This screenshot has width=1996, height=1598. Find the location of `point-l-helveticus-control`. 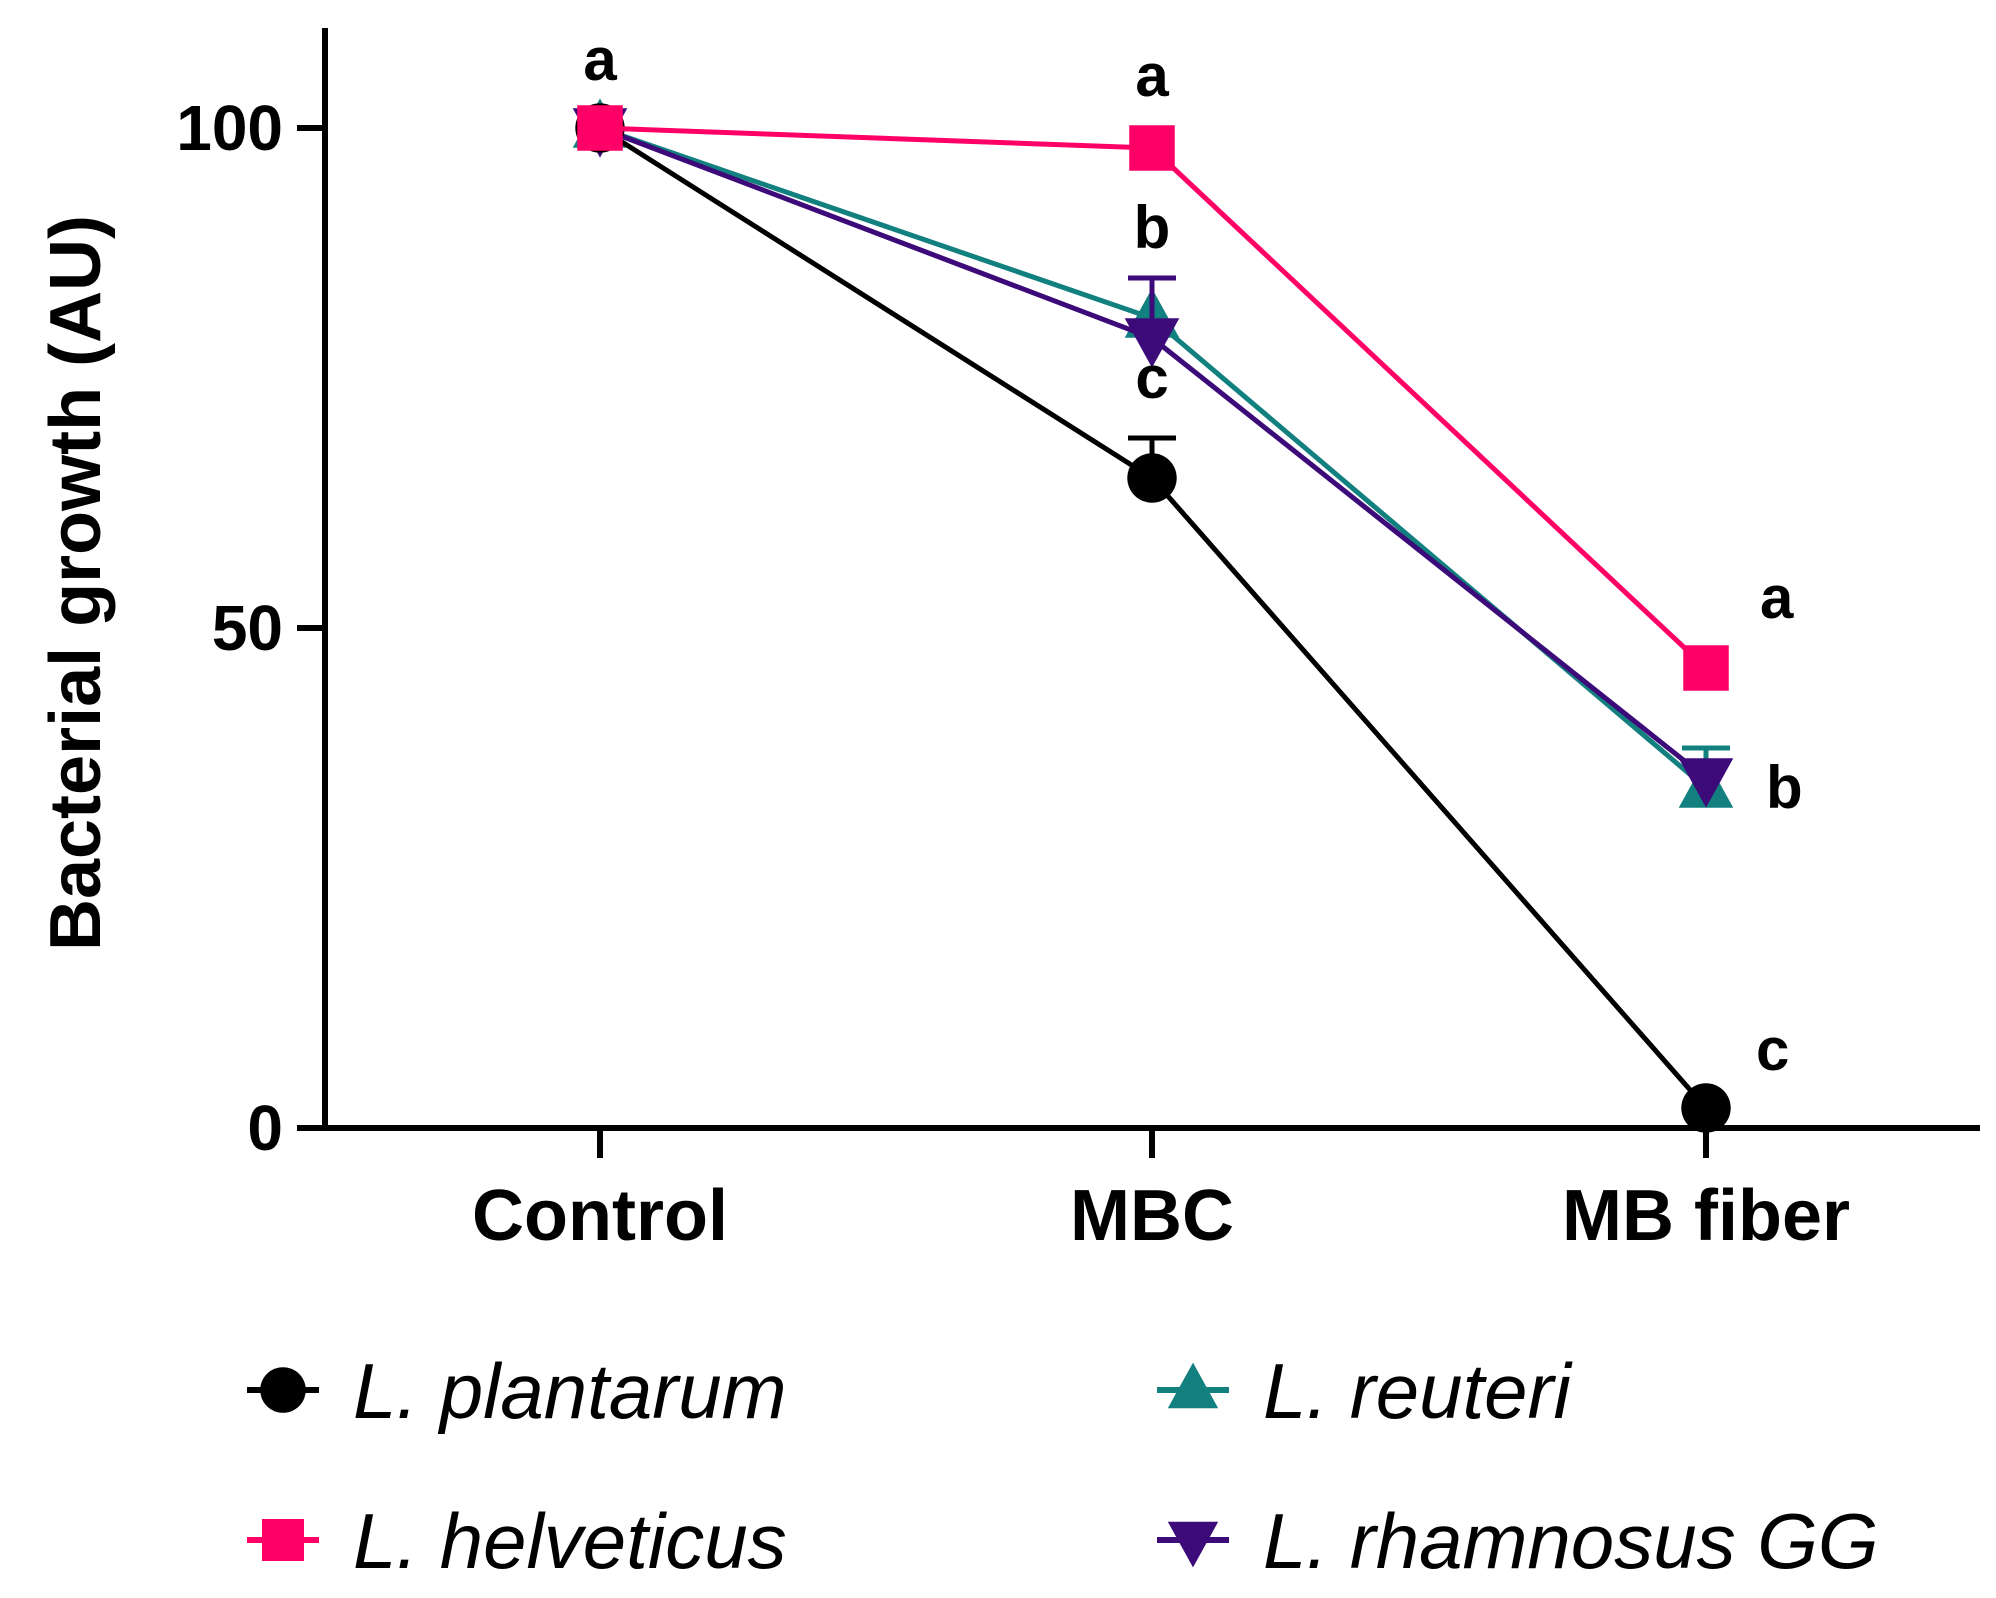

point-l-helveticus-control is located at coordinates (600, 128).